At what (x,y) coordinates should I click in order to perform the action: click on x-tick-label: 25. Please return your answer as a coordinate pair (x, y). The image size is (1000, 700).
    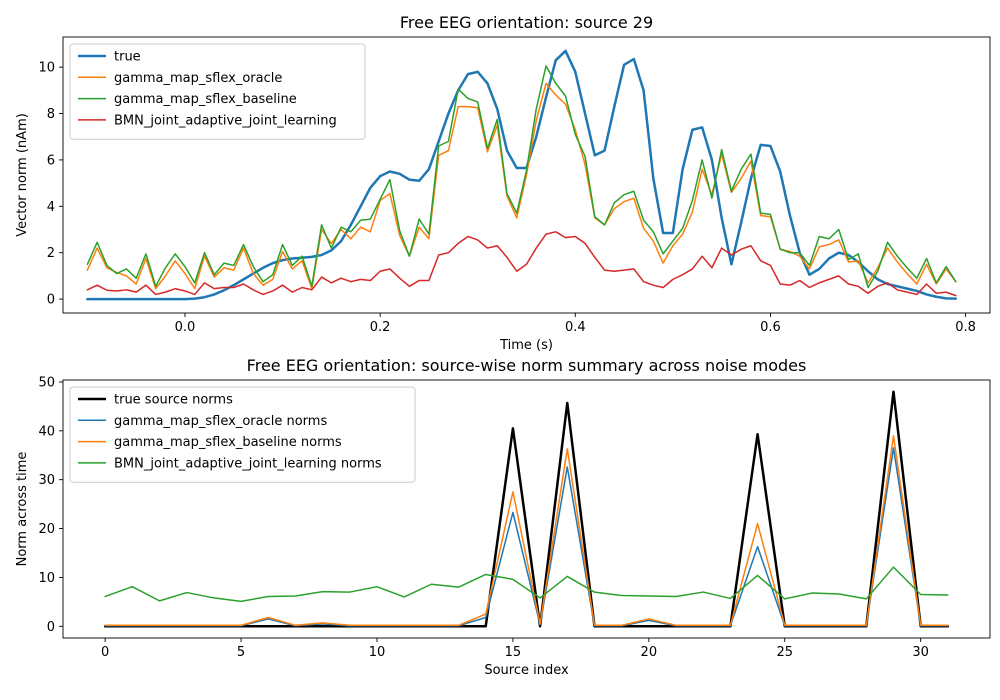
    Looking at the image, I should click on (784, 652).